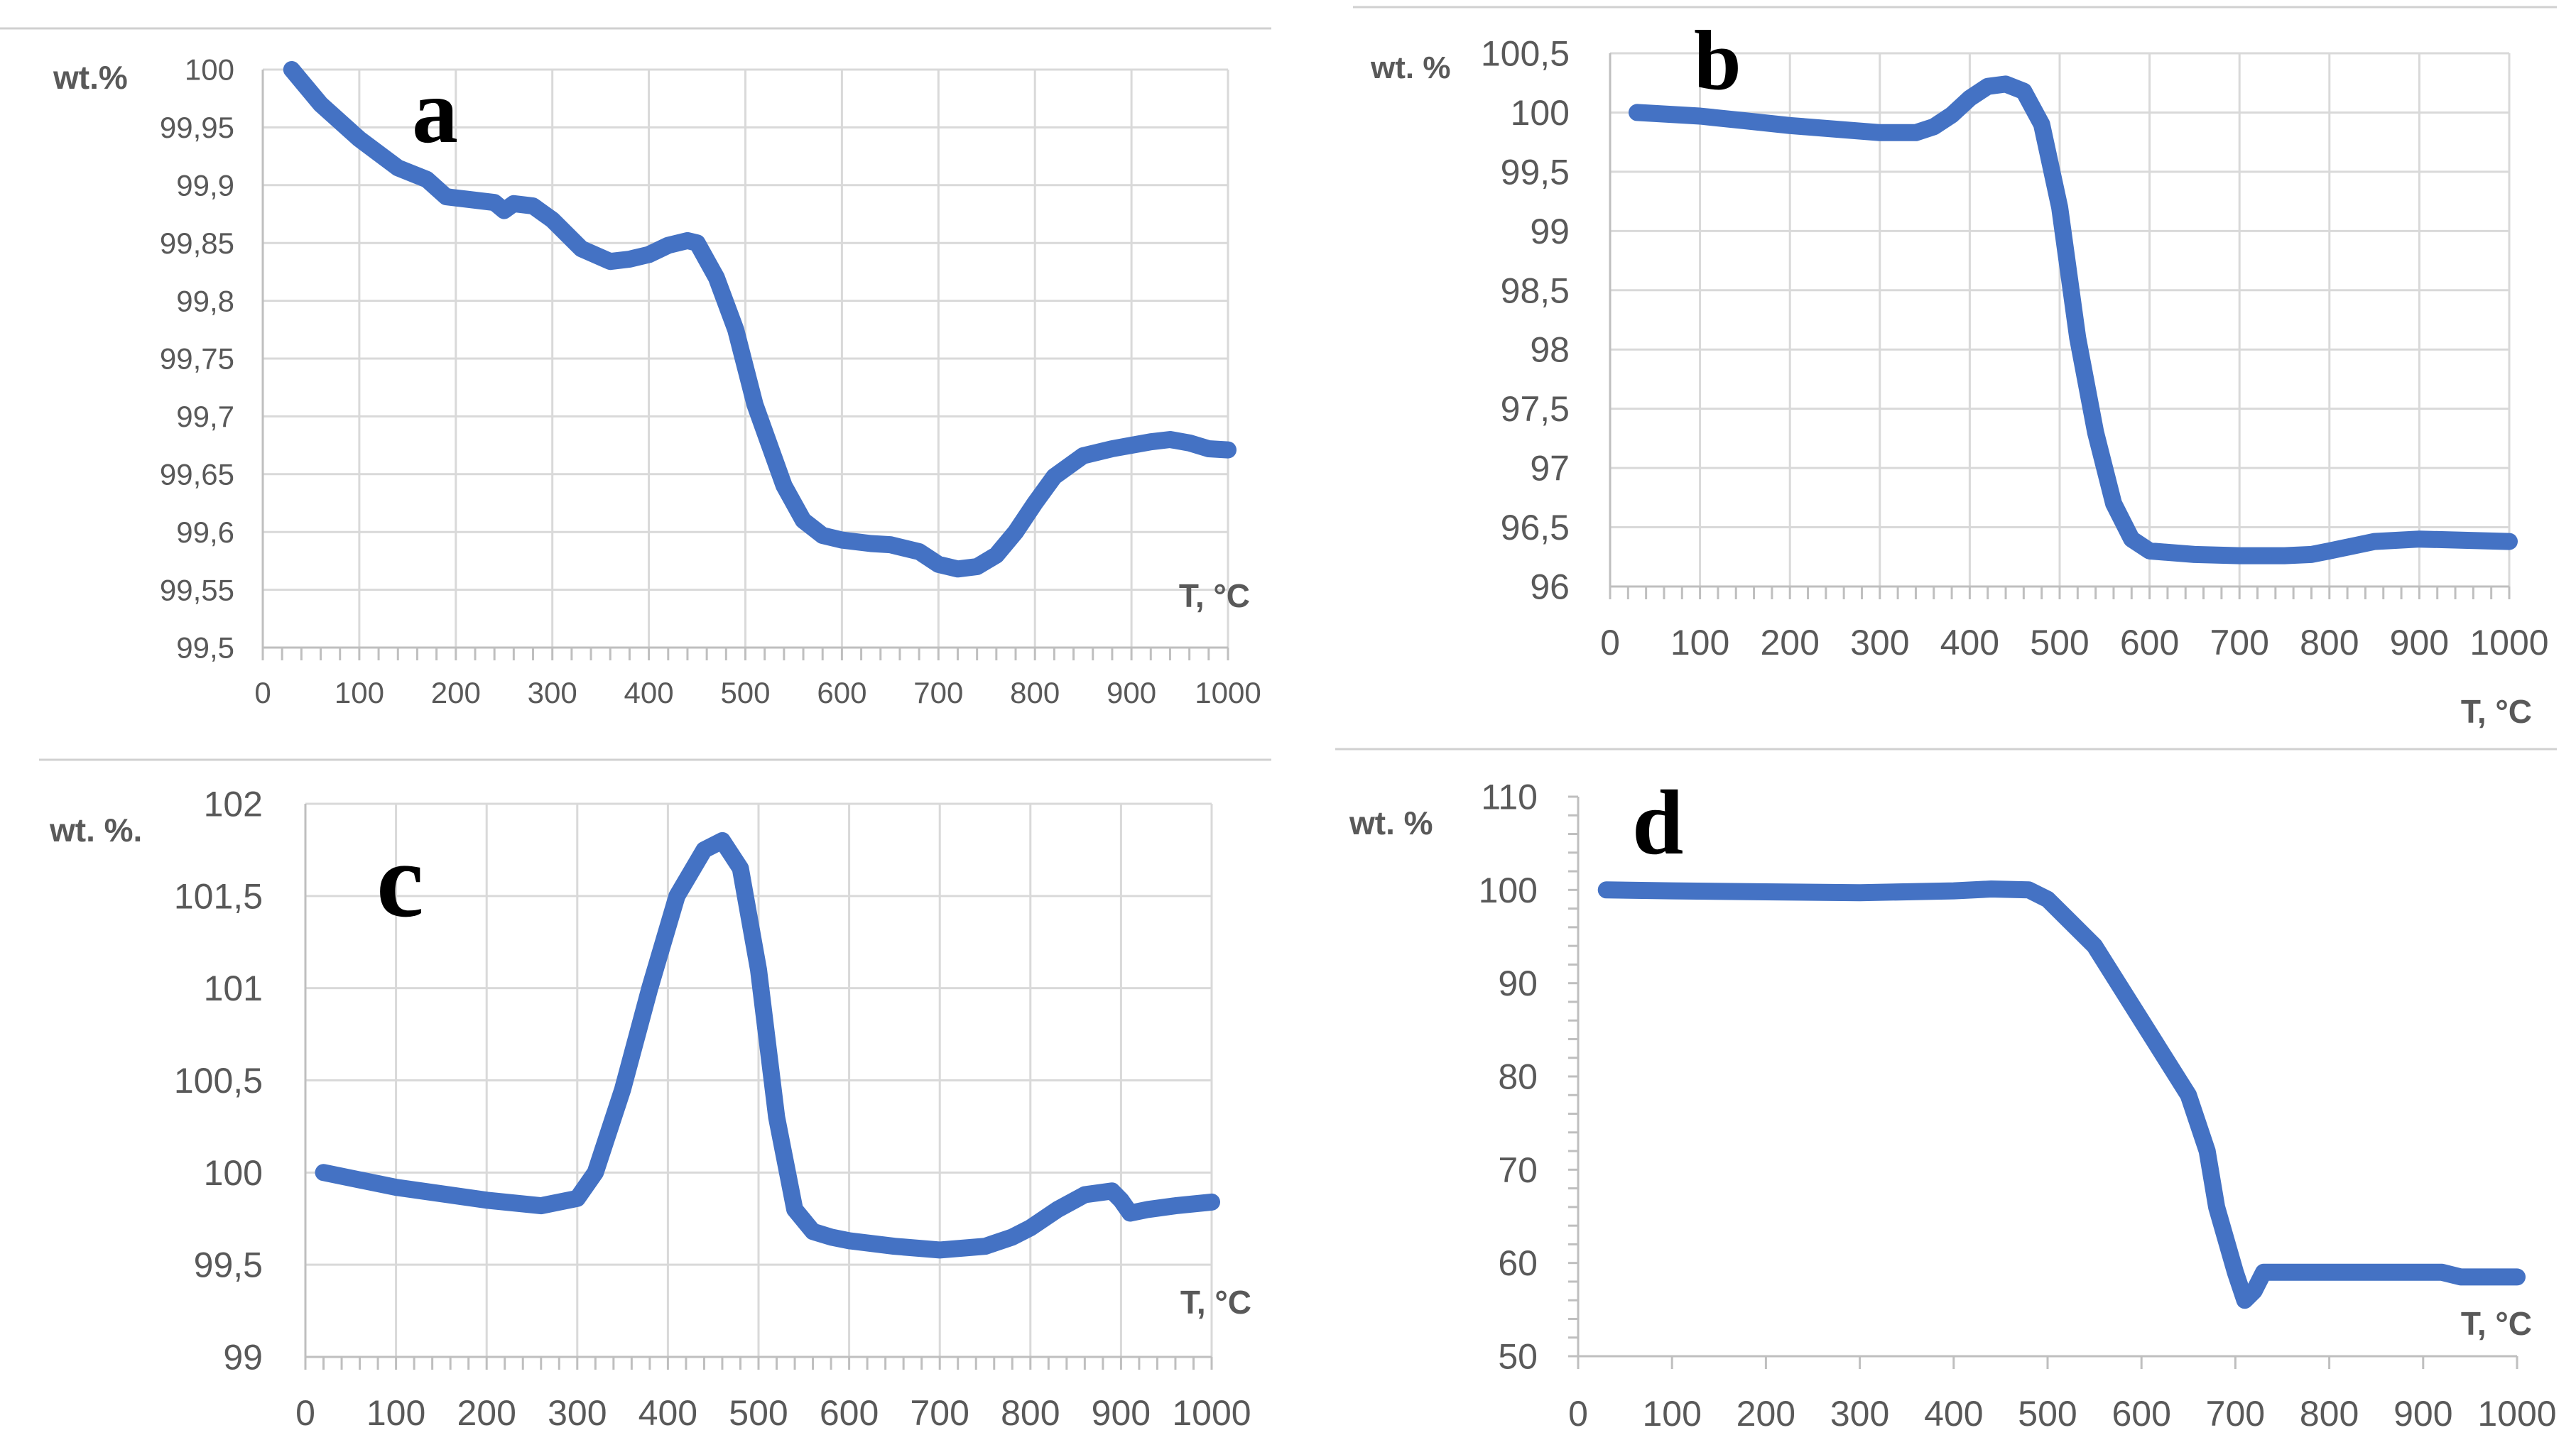  I want to click on y-tick-label: 97, so click(1550, 469).